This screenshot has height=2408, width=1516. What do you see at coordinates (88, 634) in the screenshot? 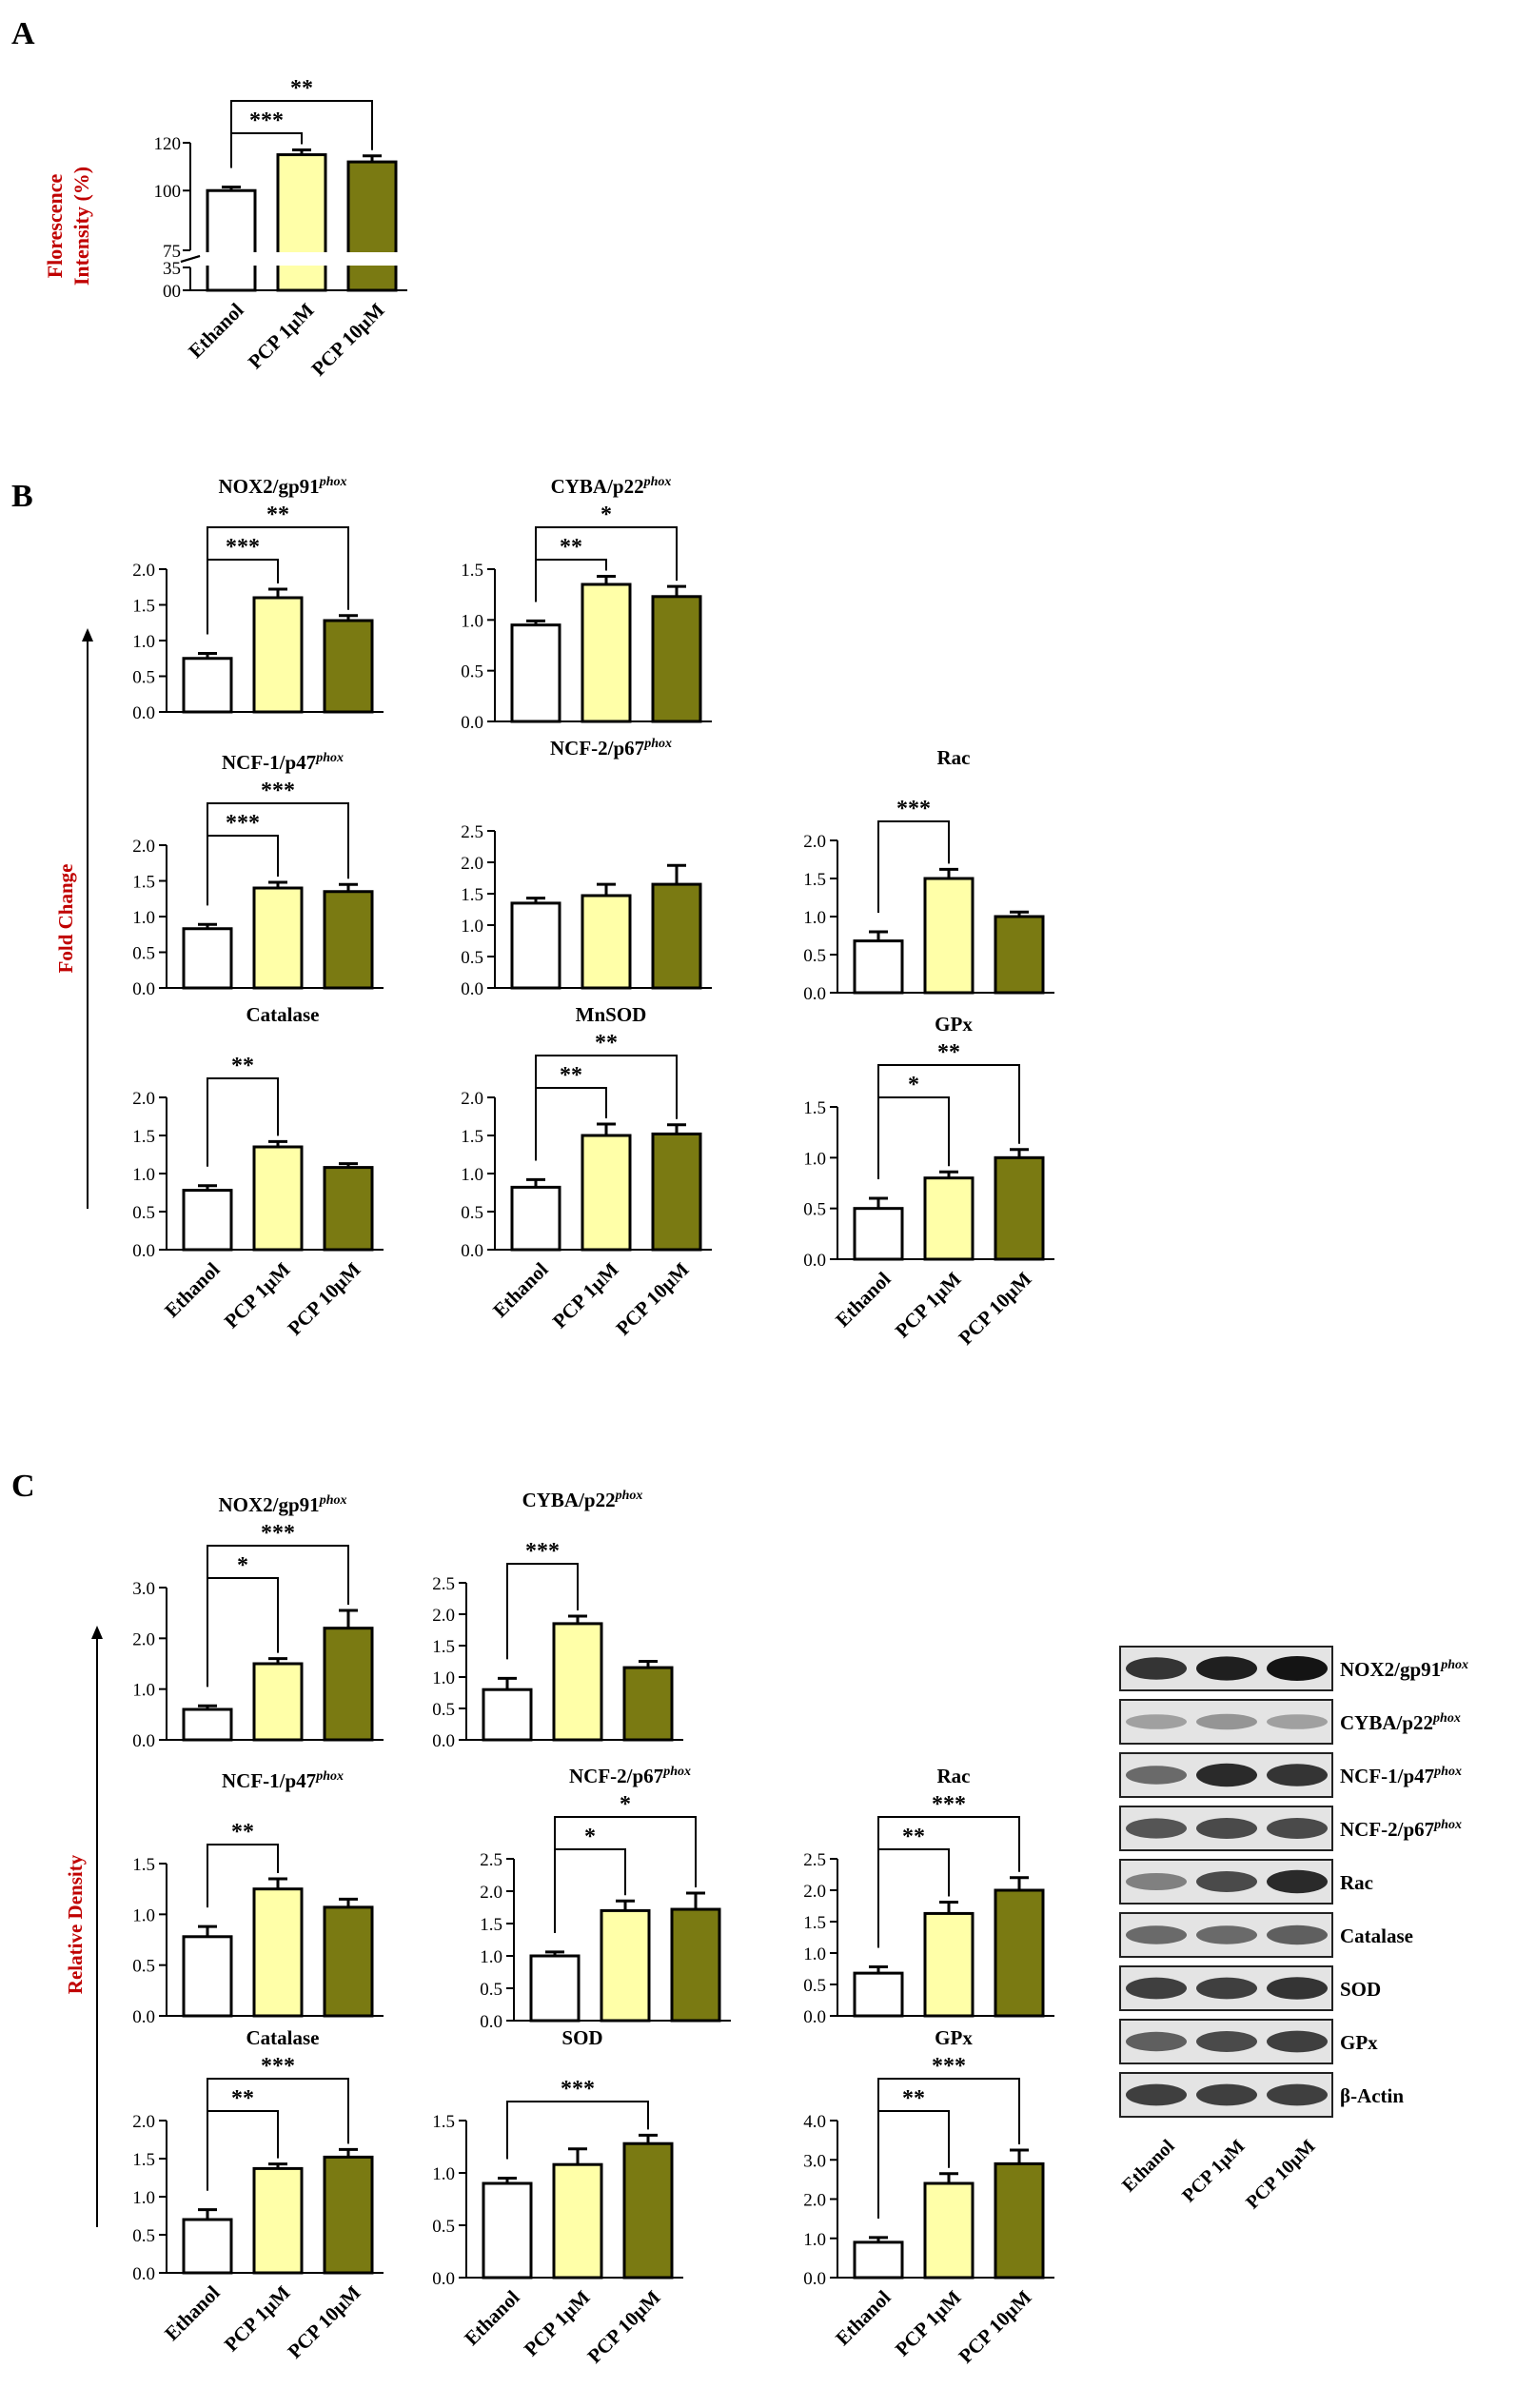
I see `panel-b-ylabel-arrowhead` at bounding box center [88, 634].